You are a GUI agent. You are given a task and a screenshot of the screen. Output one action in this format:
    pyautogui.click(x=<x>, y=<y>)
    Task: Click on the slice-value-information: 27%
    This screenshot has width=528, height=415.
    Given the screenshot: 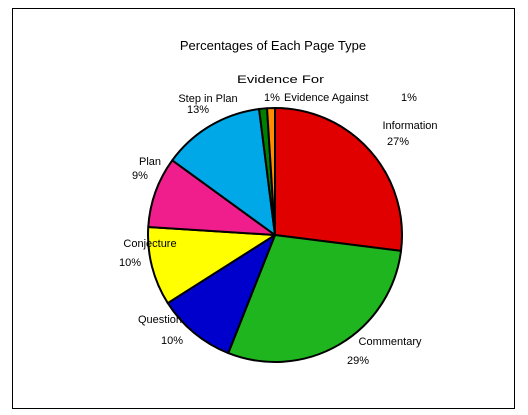 What is the action you would take?
    pyautogui.click(x=398, y=142)
    